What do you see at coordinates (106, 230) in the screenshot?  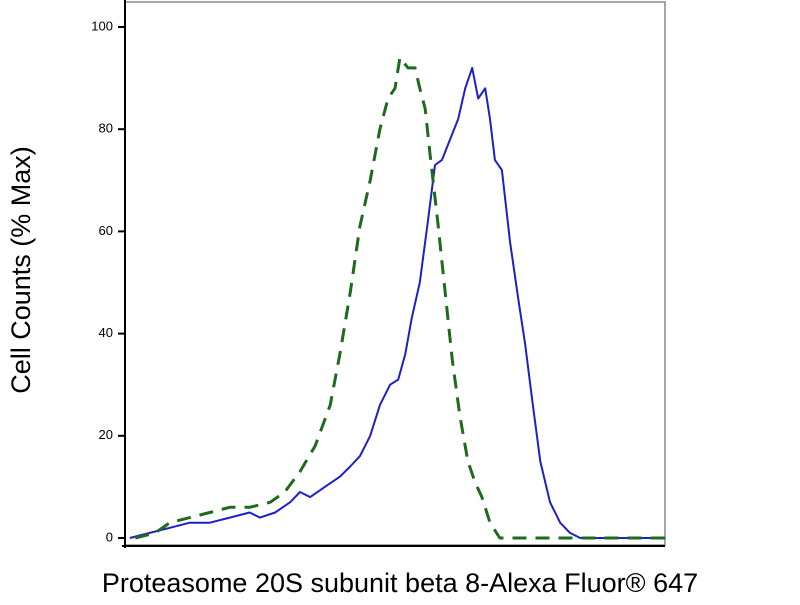 I see `y-tick-label: 60` at bounding box center [106, 230].